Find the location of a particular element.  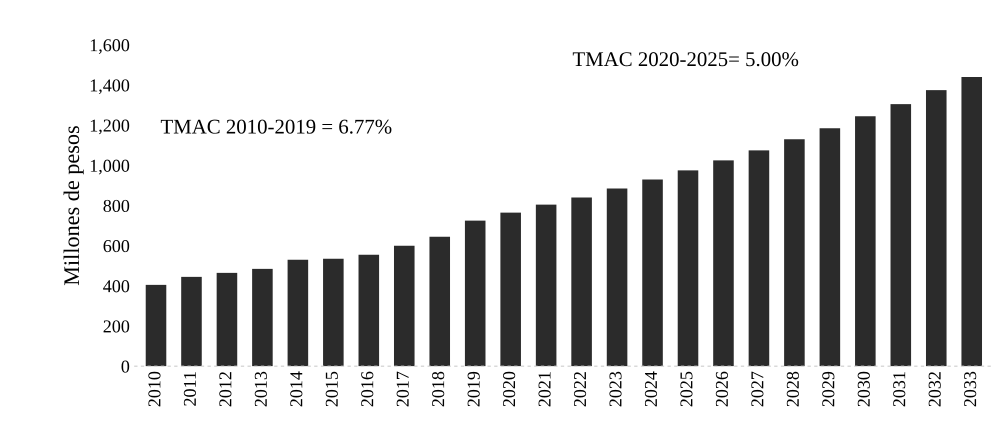

x-tick-label: 2010 is located at coordinates (154, 389).